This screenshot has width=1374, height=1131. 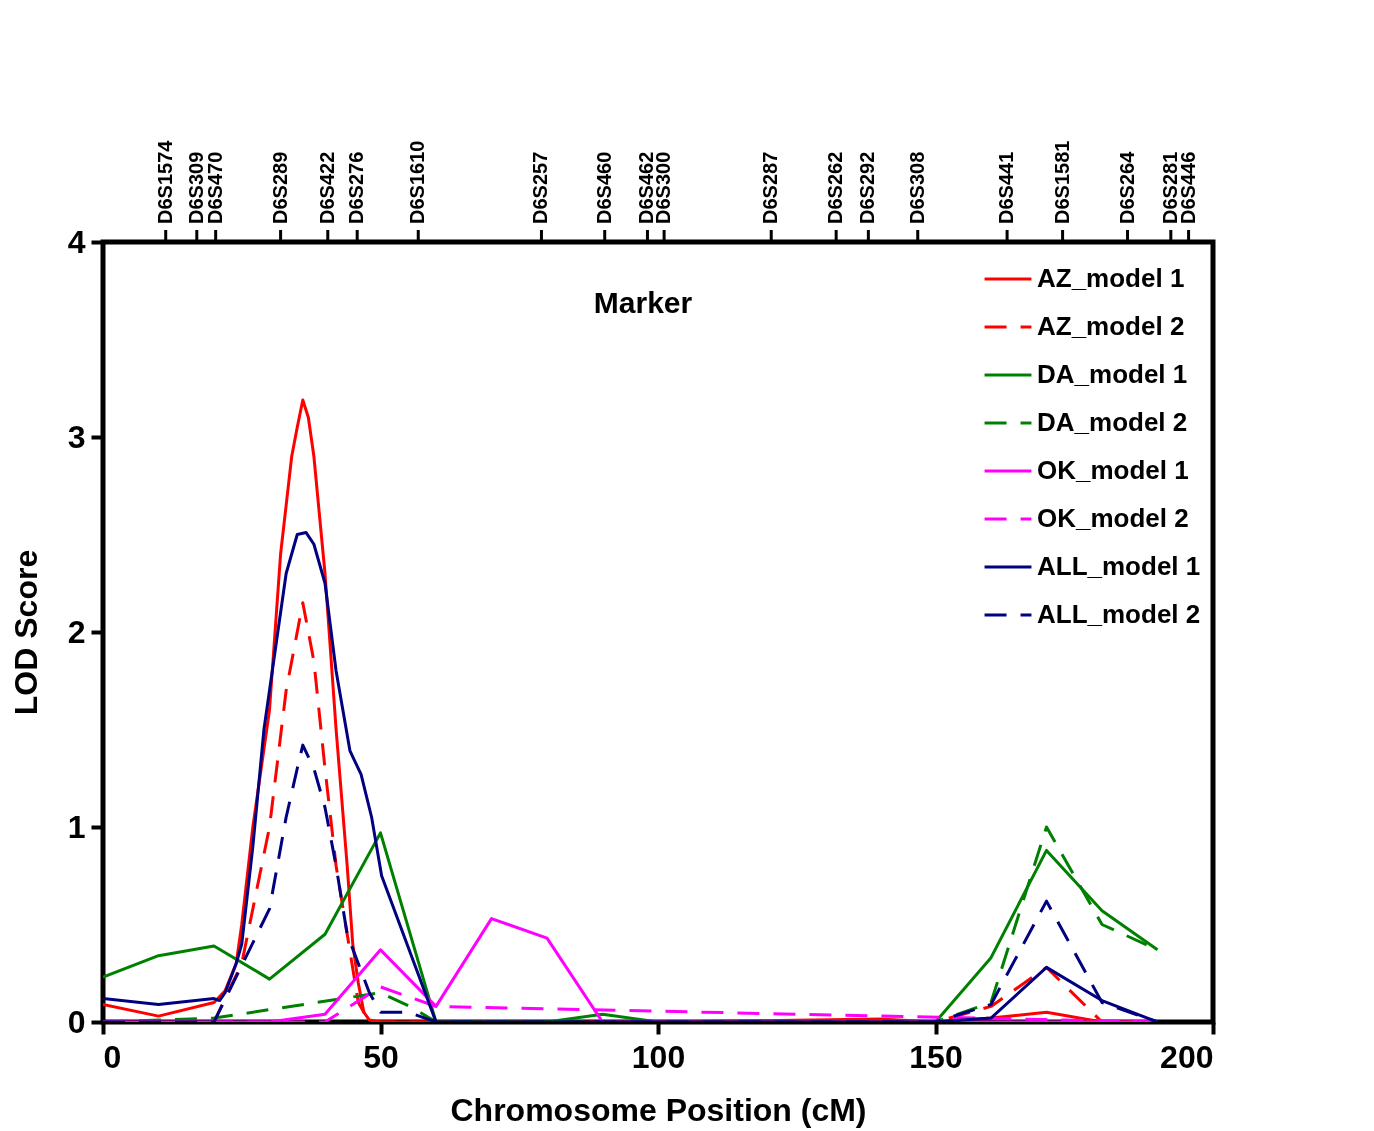 What do you see at coordinates (1111, 278) in the screenshot?
I see `legend-label: AZ_model 1` at bounding box center [1111, 278].